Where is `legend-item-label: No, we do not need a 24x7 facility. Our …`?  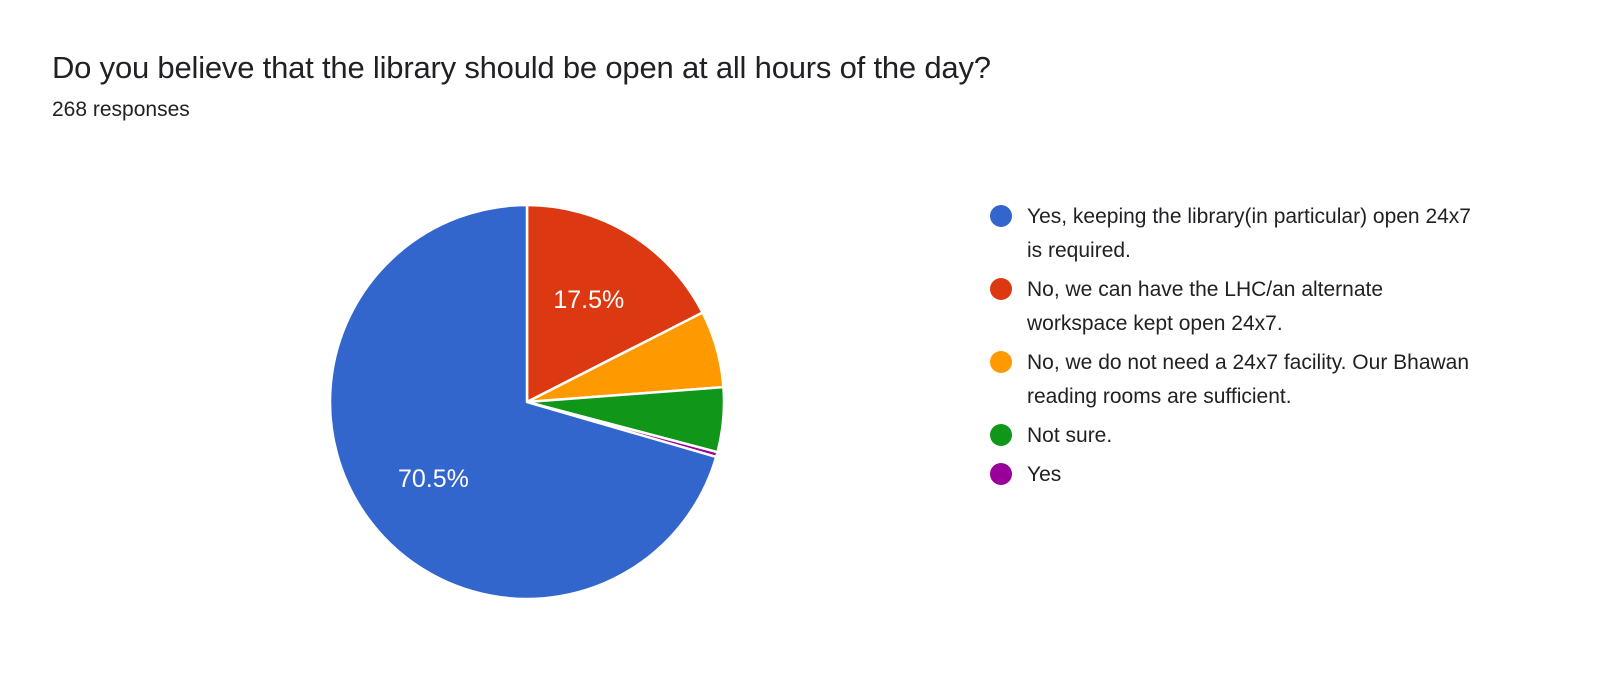 legend-item-label: No, we do not need a 24x7 facility. Our … is located at coordinates (1248, 379).